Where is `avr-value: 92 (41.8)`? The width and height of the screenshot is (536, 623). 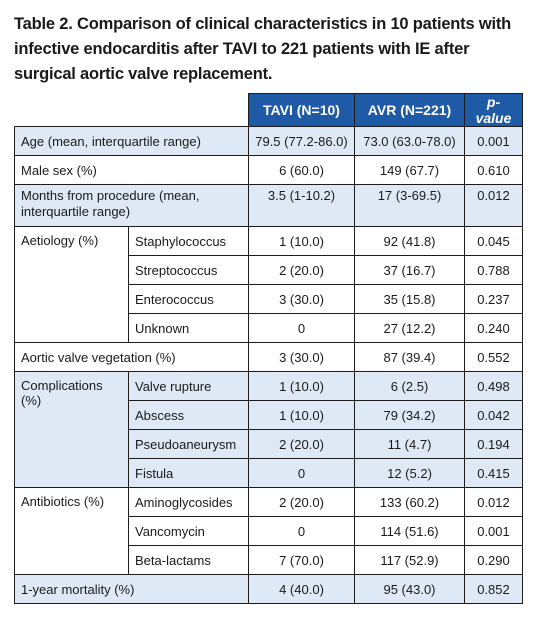
avr-value: 92 (41.8) is located at coordinates (409, 241).